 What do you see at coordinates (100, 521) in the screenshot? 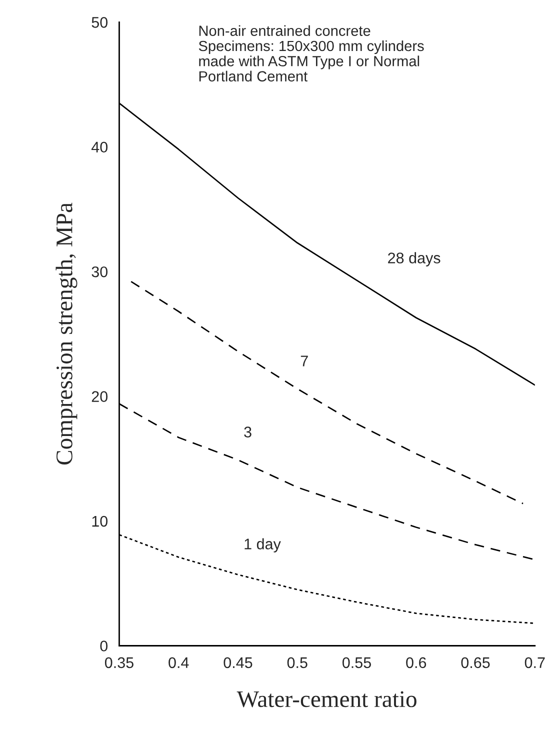
I see `y-tick-label: 10` at bounding box center [100, 521].